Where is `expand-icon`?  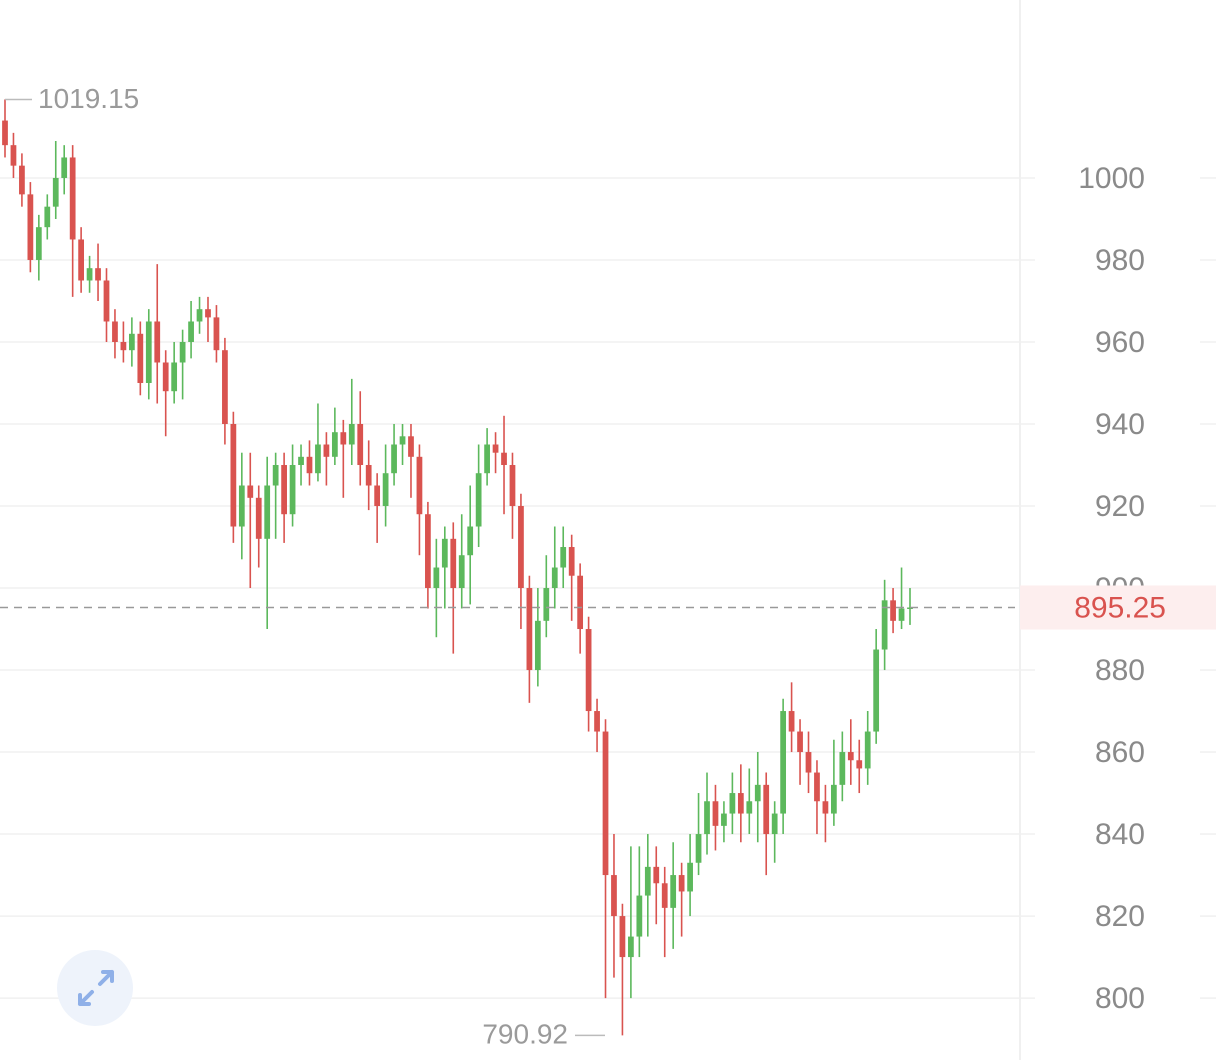 expand-icon is located at coordinates (96, 988).